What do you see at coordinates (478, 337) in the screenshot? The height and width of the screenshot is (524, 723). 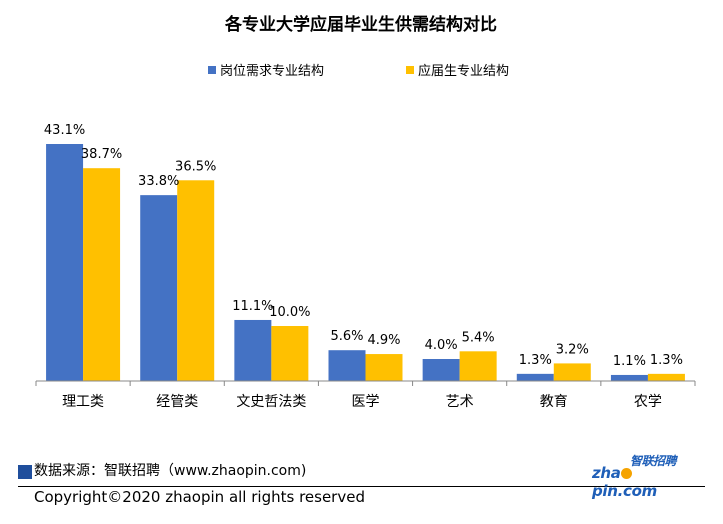 I see `data-label-1-4: 5.4%` at bounding box center [478, 337].